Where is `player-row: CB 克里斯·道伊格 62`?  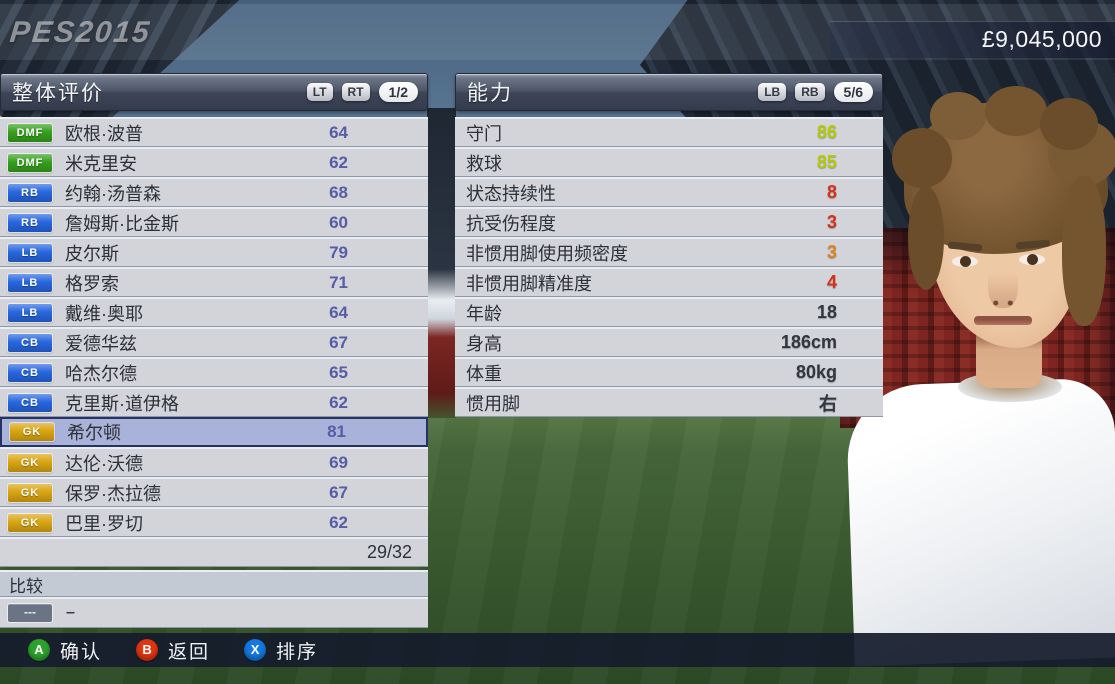
player-row: CB 克里斯·道伊格 62 is located at coordinates (214, 402).